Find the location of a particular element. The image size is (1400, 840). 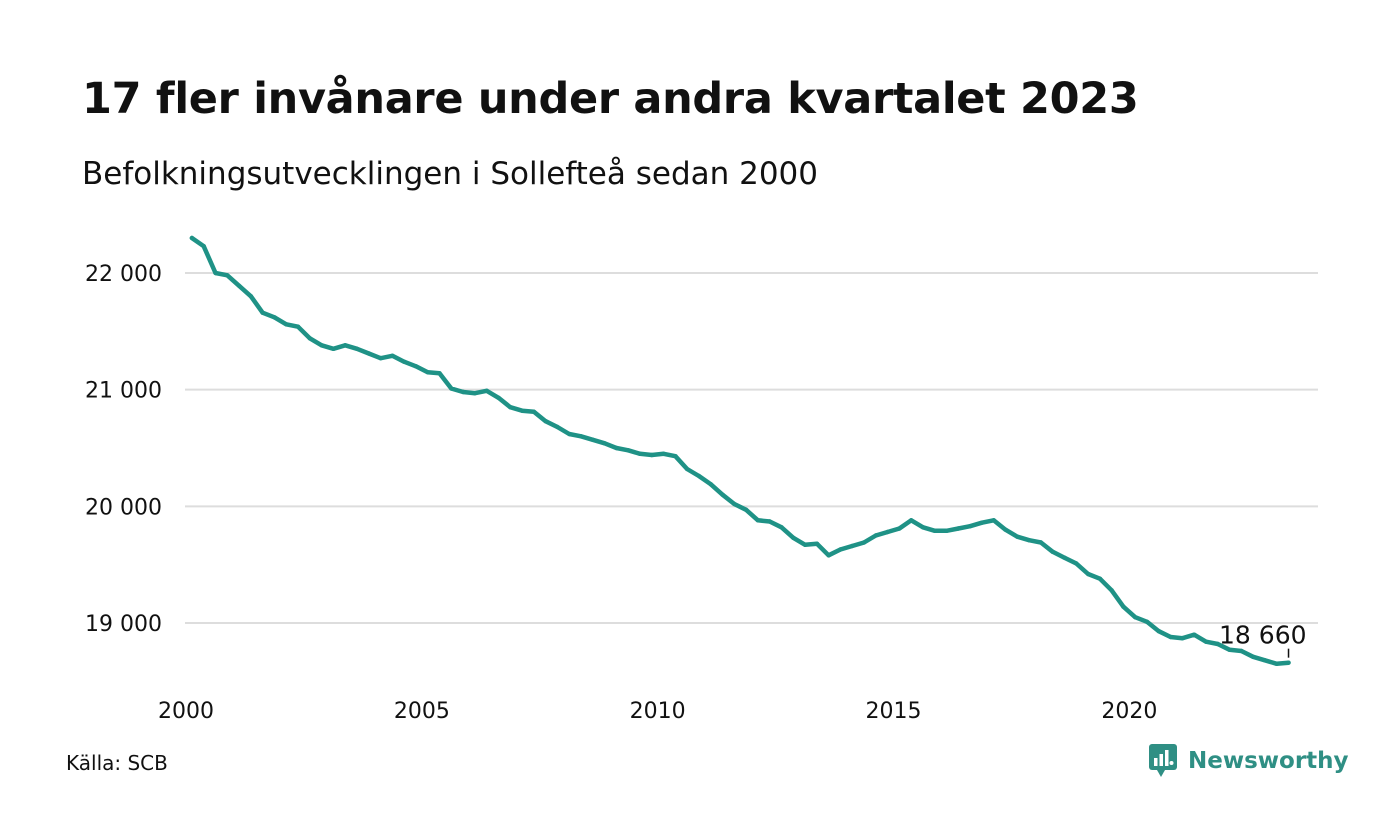

y-tick-label: 19 000 is located at coordinates (123, 624).